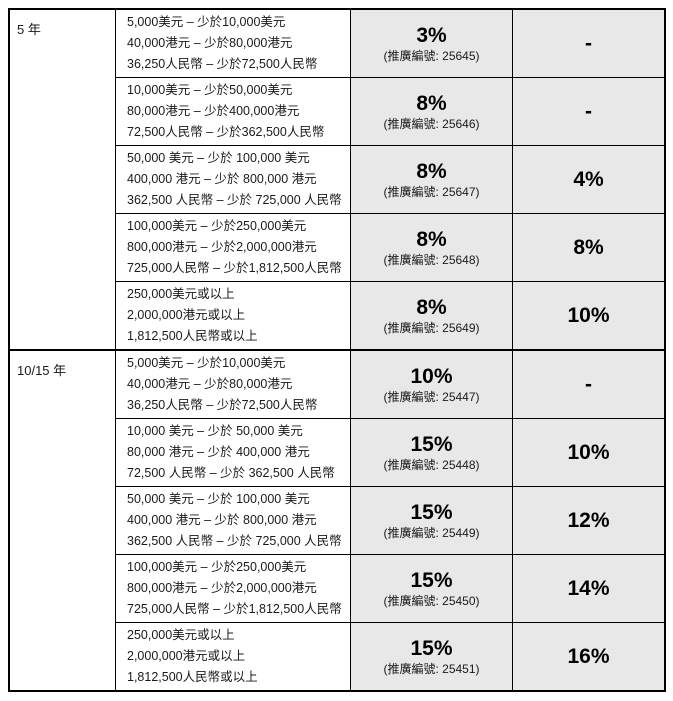 The width and height of the screenshot is (673, 701). I want to click on rate-value: 10%, so click(431, 376).